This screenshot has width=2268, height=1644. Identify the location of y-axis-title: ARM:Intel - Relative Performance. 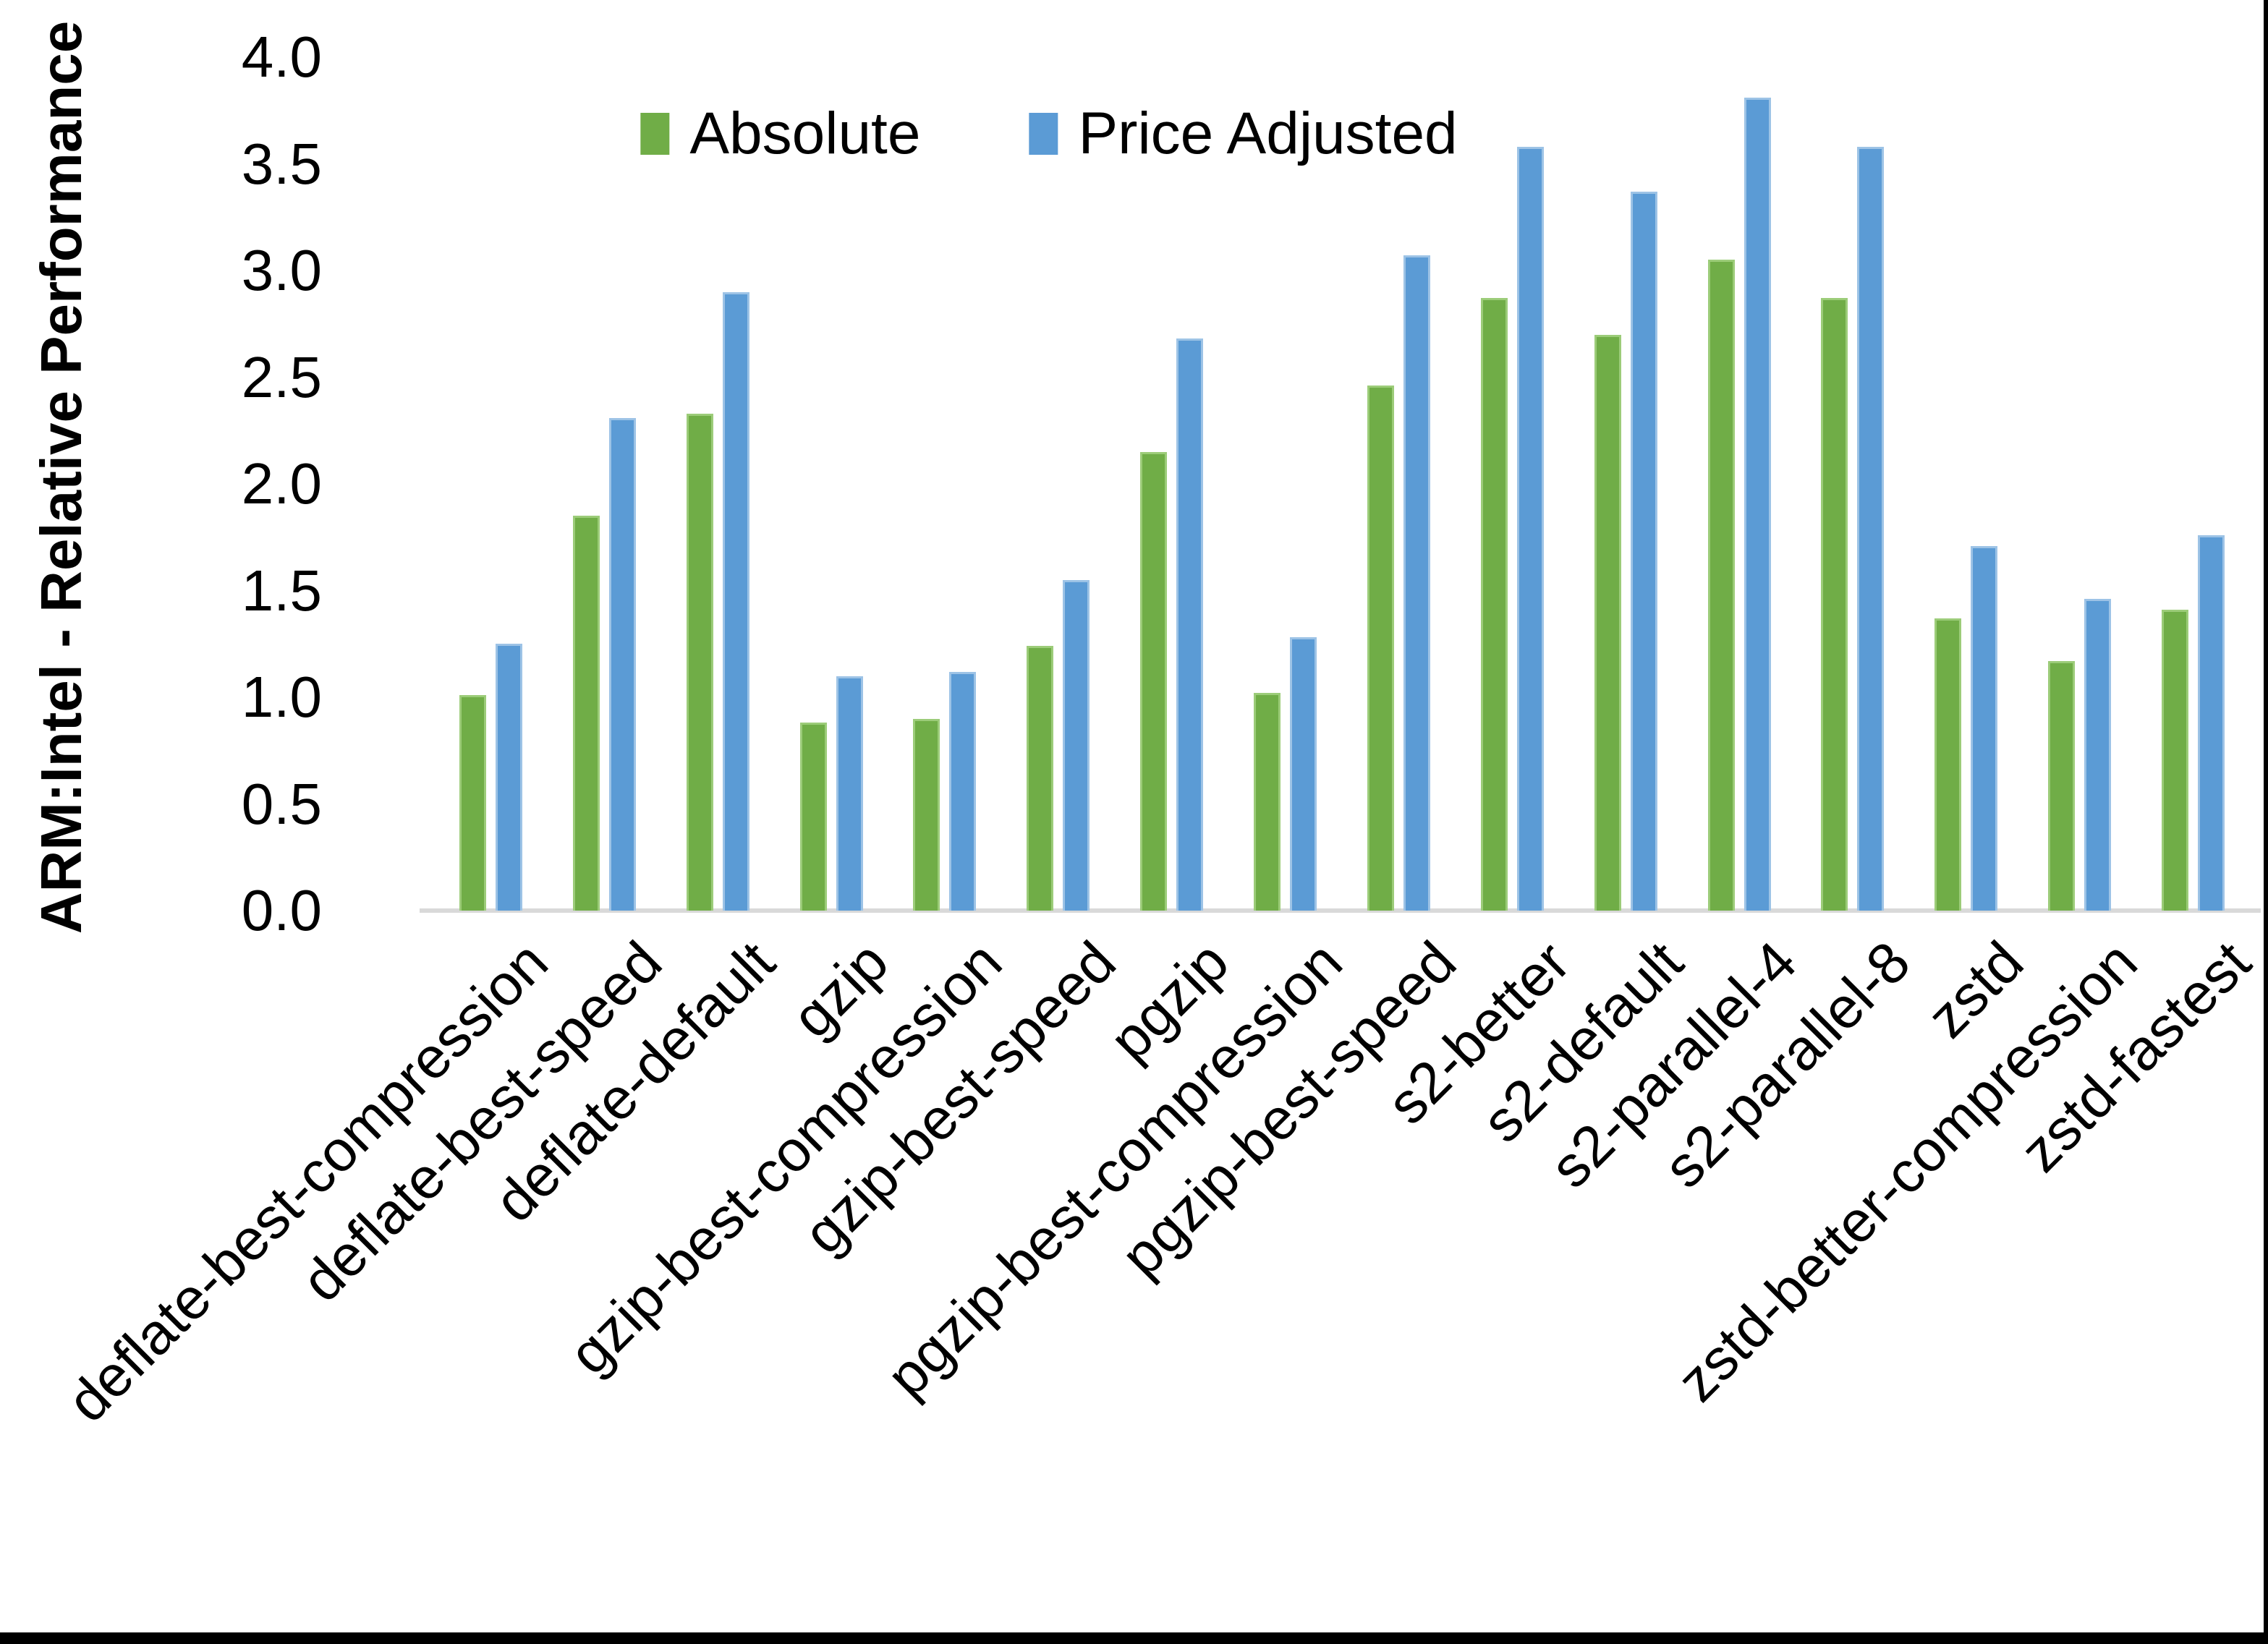
(61, 477).